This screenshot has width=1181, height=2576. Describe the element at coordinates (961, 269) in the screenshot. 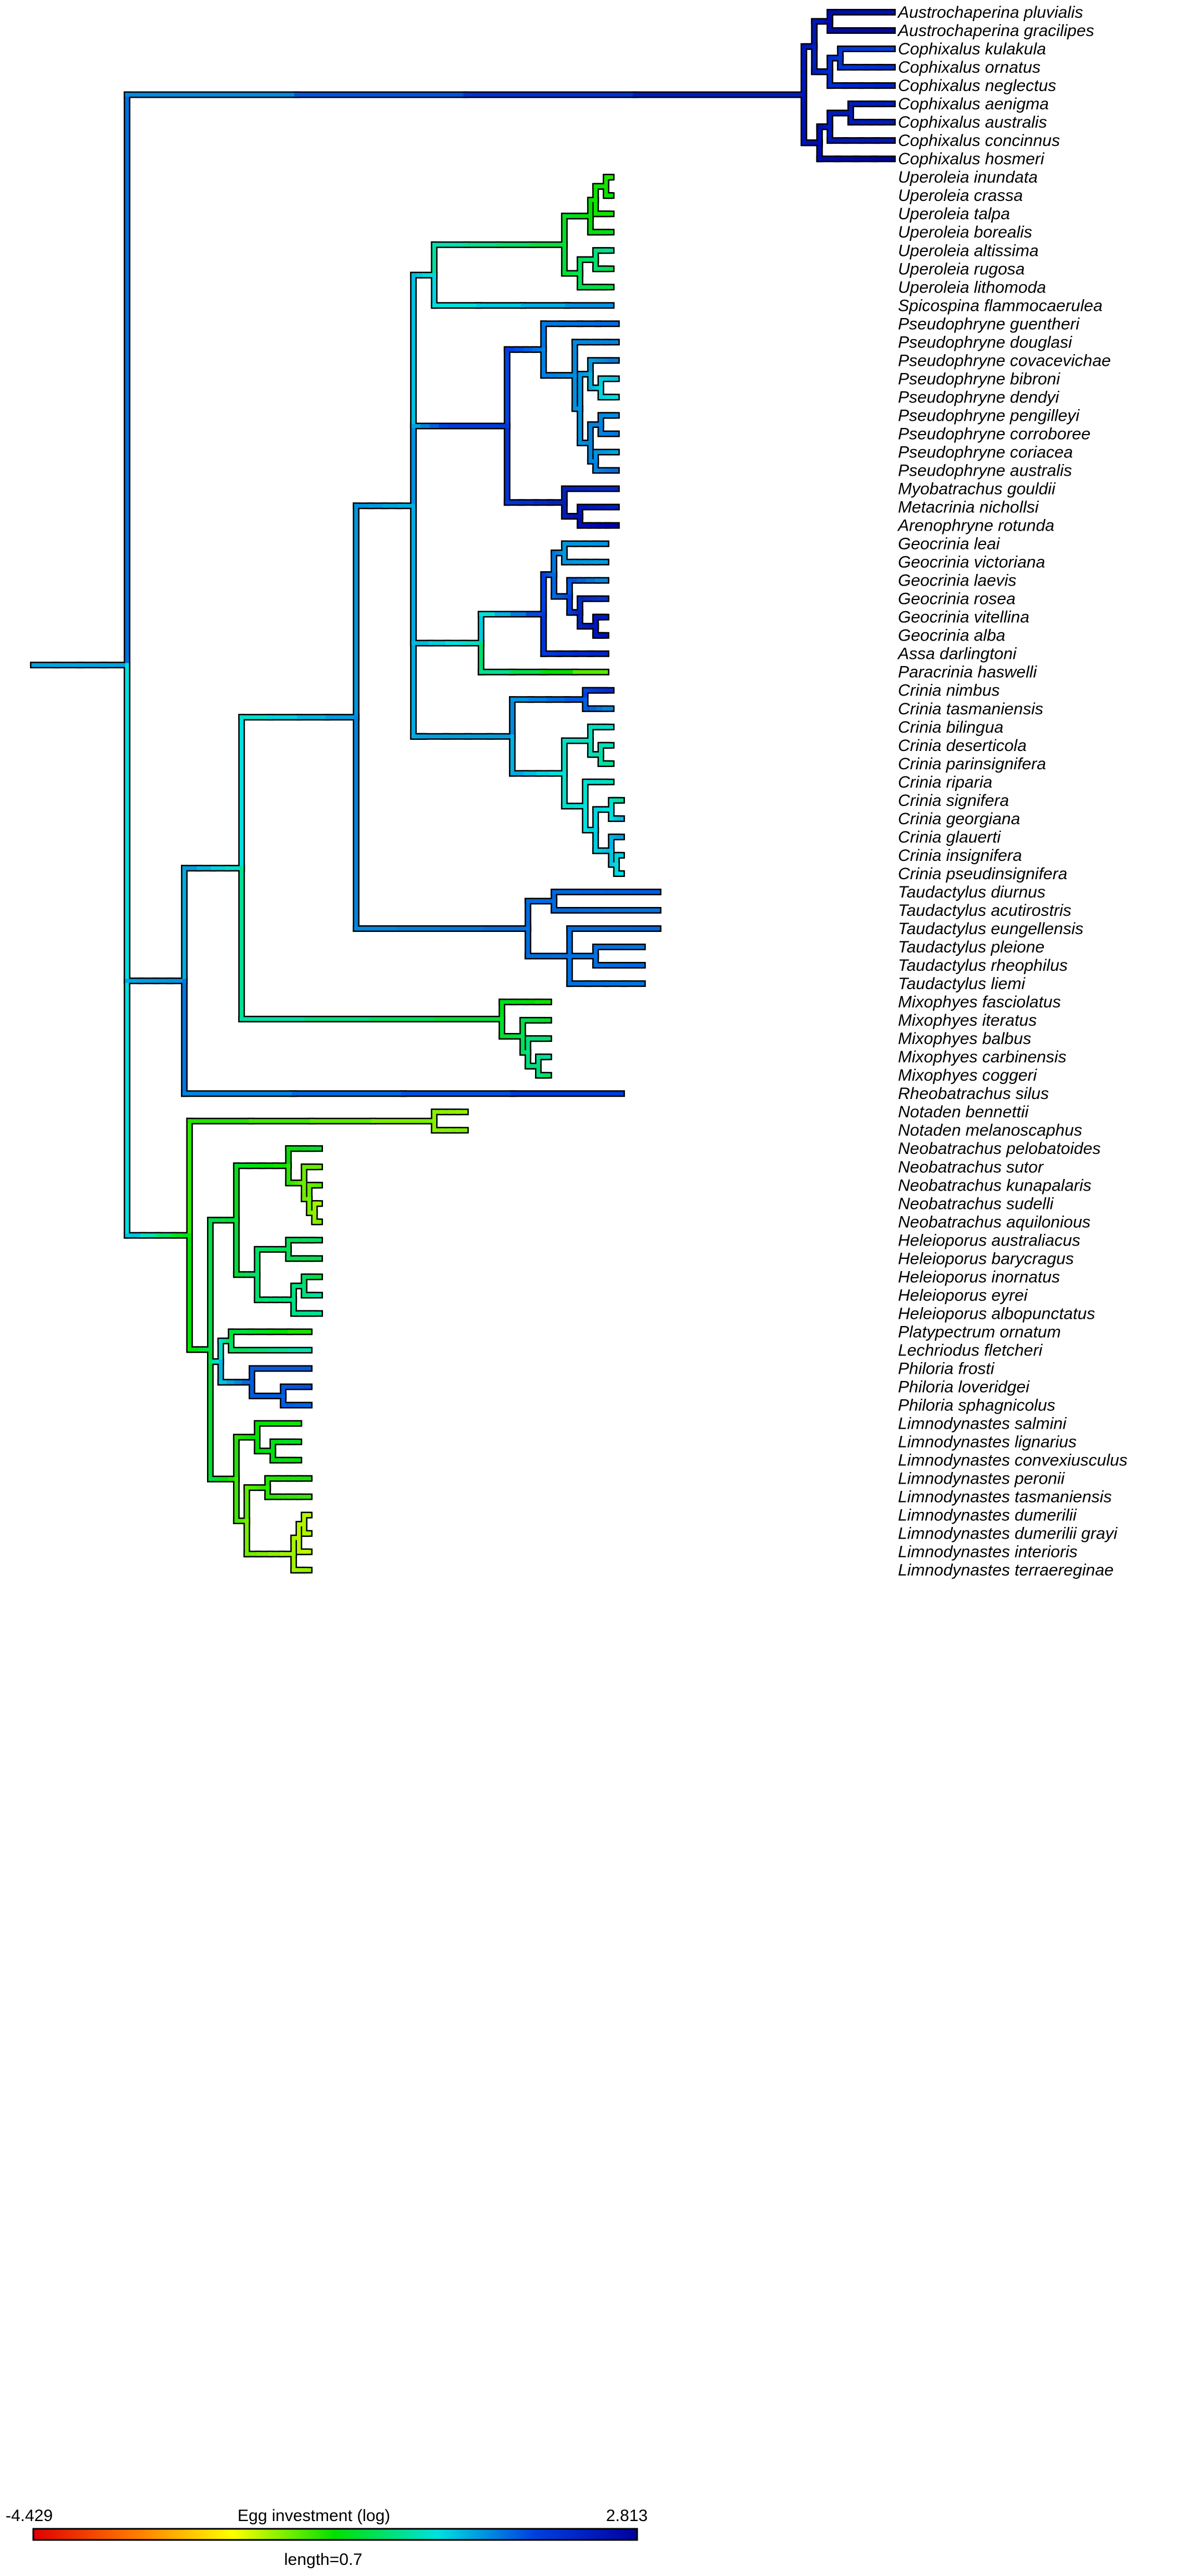

I see `tip-label: Uperoleia rugosa` at that location.